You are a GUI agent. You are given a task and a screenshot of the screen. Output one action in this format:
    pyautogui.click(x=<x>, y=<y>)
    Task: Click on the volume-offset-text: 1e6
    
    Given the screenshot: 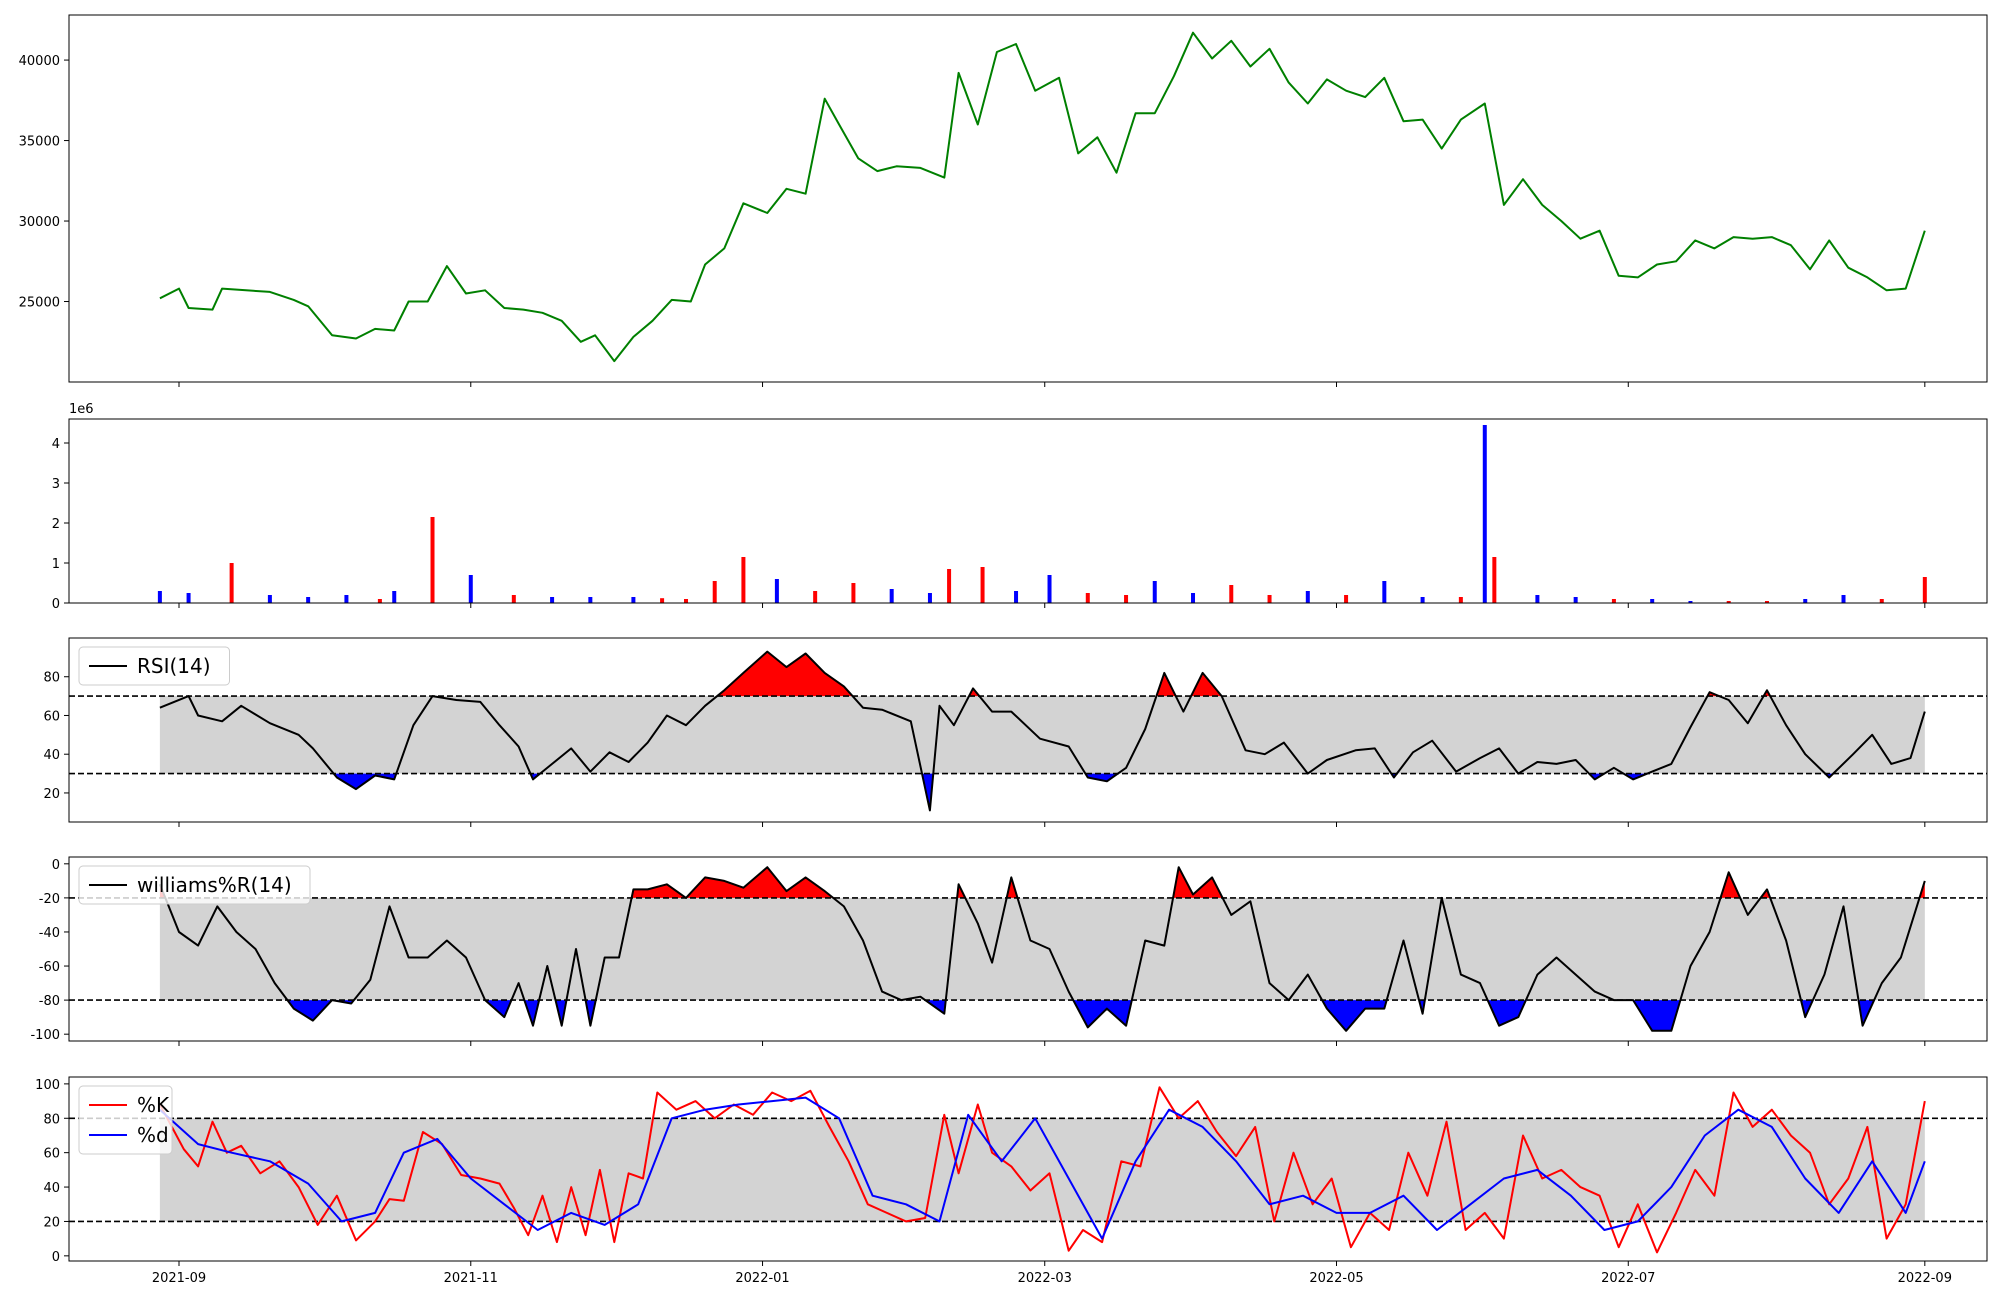 What is the action you would take?
    pyautogui.click(x=81, y=409)
    